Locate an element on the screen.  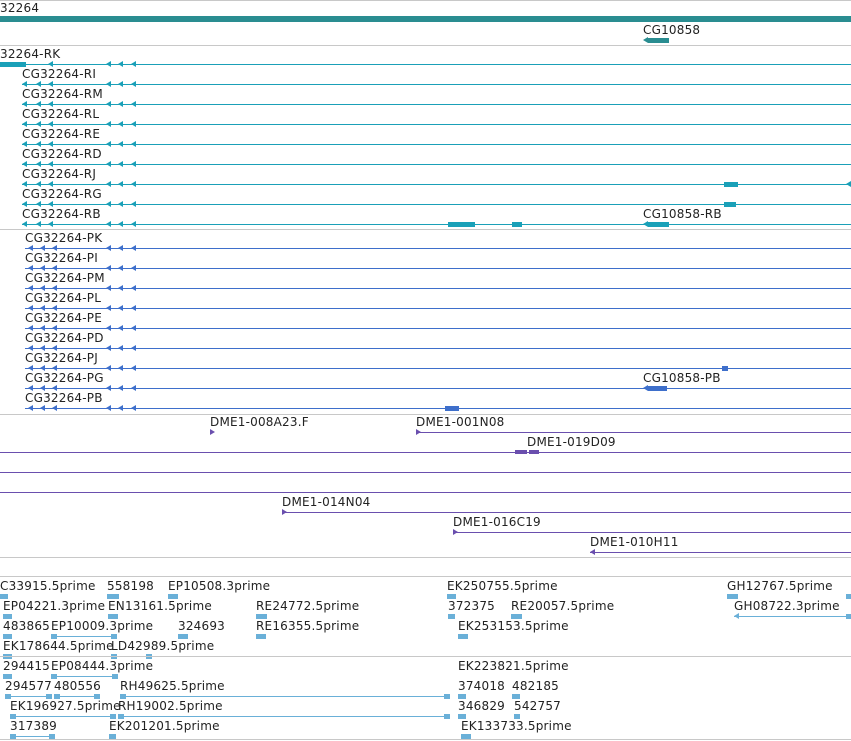
est-label: 346829 is located at coordinates (482, 706).